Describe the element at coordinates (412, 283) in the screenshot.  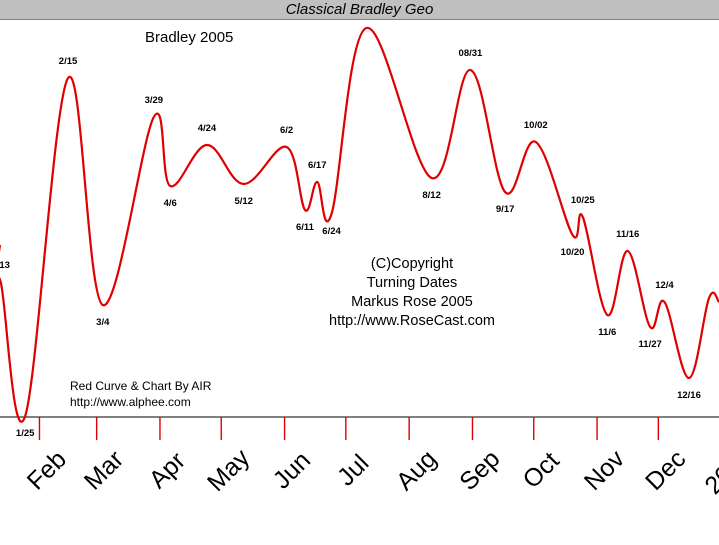
I see `copyright-line: Turning Dates` at that location.